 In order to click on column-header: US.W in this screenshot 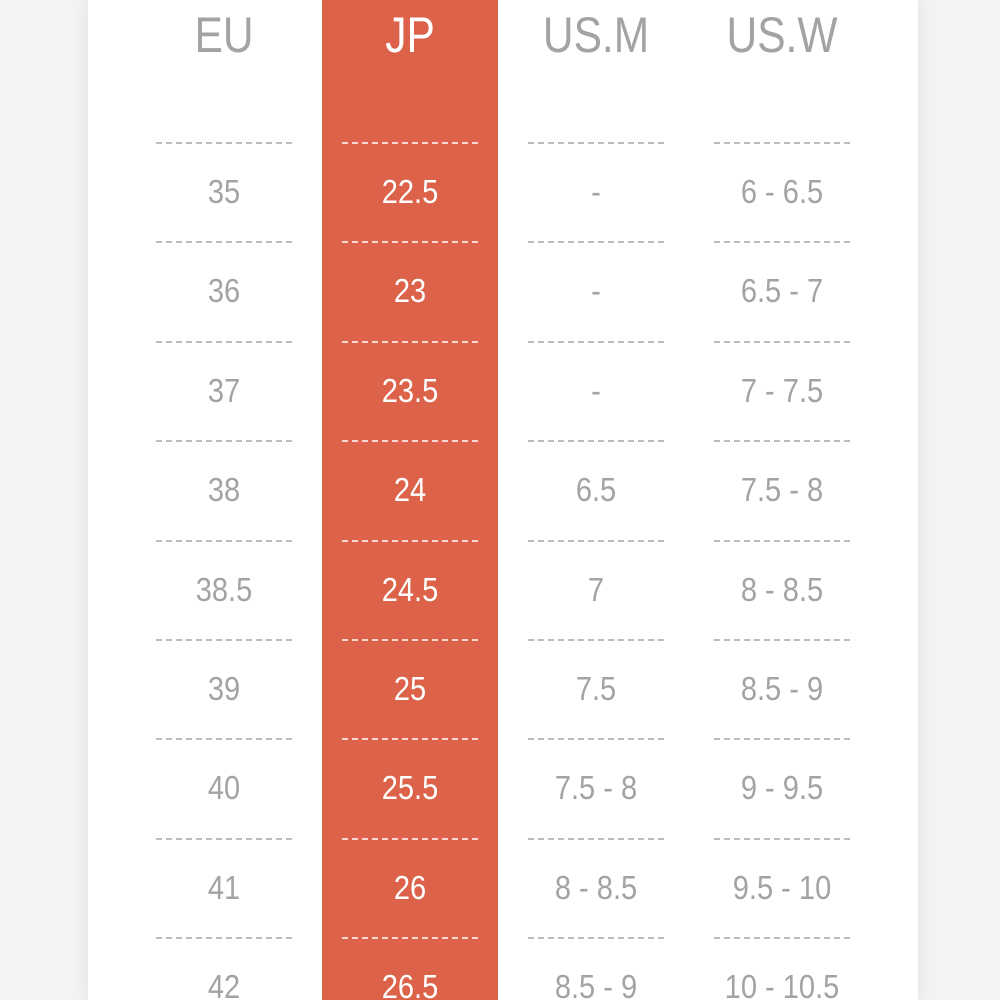, I will do `click(782, 35)`.